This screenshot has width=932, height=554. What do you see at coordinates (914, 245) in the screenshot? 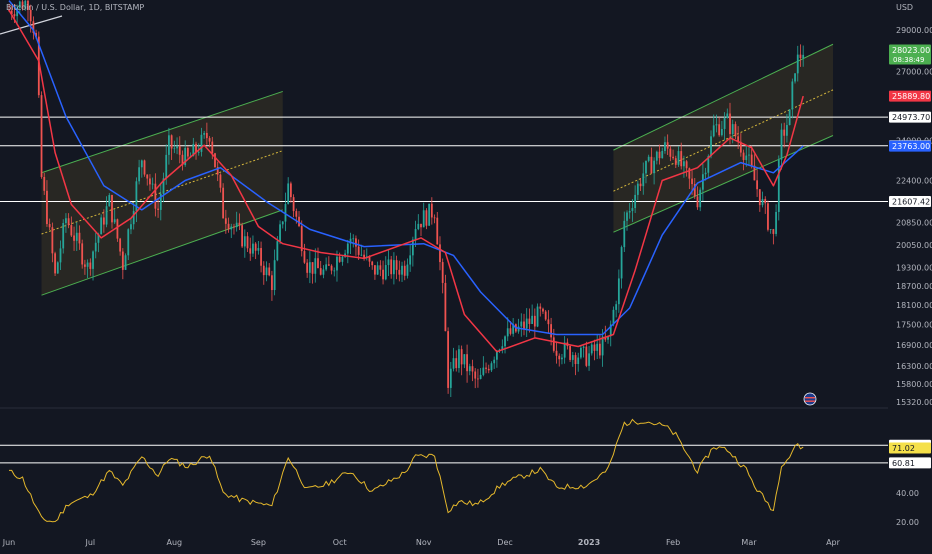
I see `price-tick-label: 20050.00` at bounding box center [914, 245].